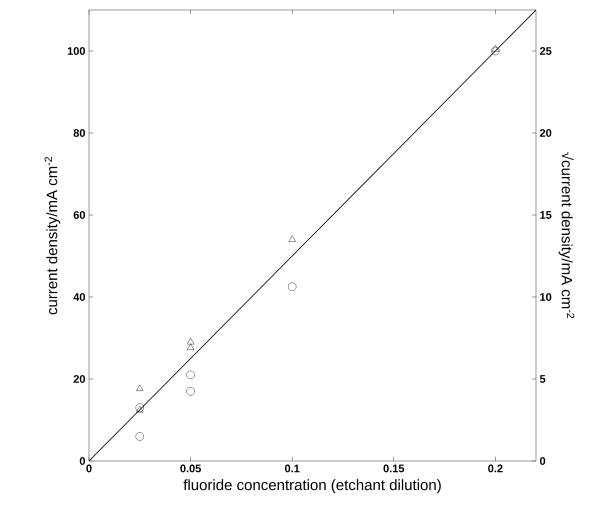  I want to click on x-tick-label: 0.15, so click(394, 468).